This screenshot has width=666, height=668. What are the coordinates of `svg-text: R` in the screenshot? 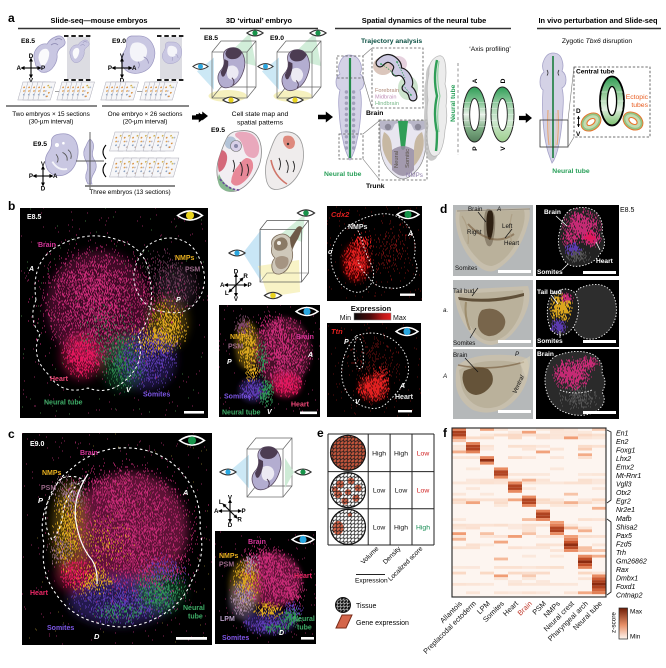 It's located at (245, 276).